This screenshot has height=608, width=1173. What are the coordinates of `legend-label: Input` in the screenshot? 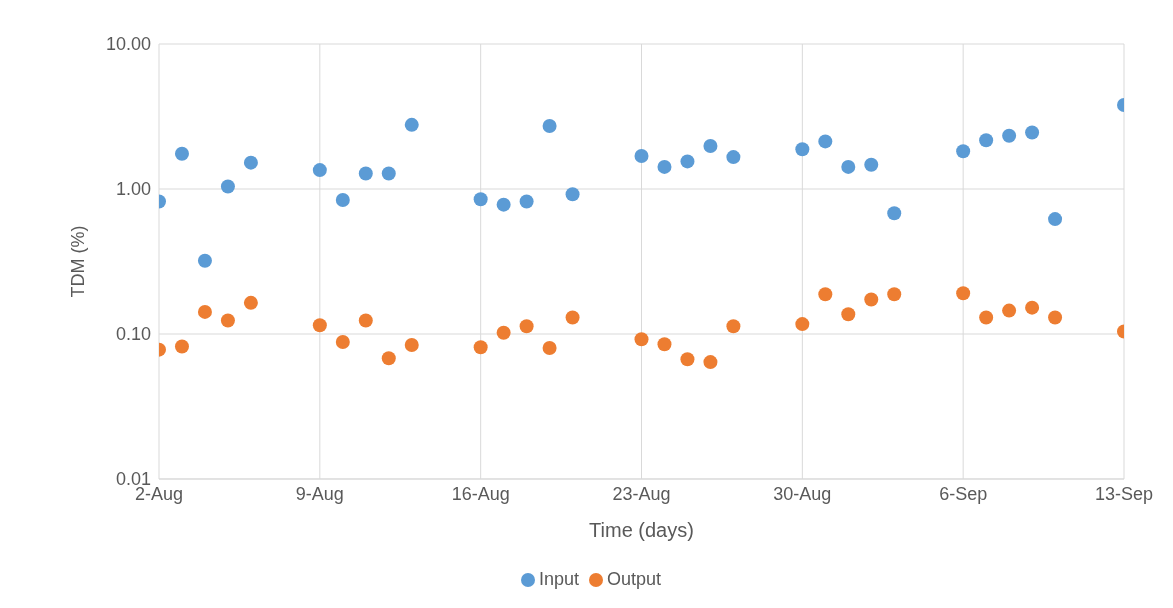 It's located at (558, 579).